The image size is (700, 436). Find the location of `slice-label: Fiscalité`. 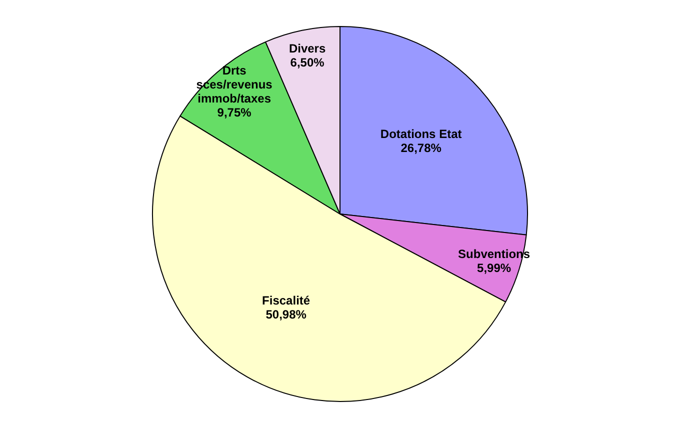

slice-label: Fiscalité is located at coordinates (286, 301).